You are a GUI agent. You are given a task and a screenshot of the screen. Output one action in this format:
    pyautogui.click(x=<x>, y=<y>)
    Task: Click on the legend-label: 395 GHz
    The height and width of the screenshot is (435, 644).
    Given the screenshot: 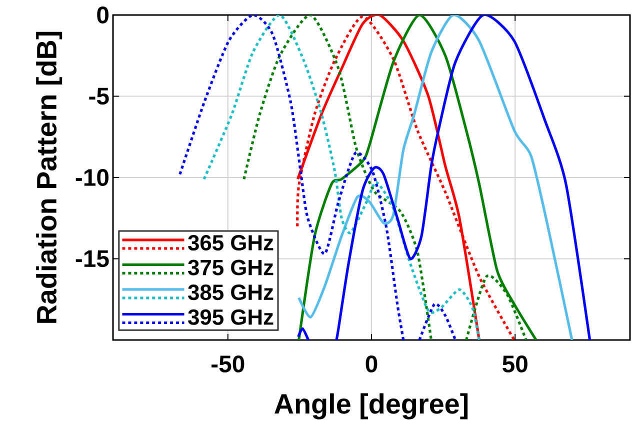 What is the action you would take?
    pyautogui.click(x=231, y=317)
    